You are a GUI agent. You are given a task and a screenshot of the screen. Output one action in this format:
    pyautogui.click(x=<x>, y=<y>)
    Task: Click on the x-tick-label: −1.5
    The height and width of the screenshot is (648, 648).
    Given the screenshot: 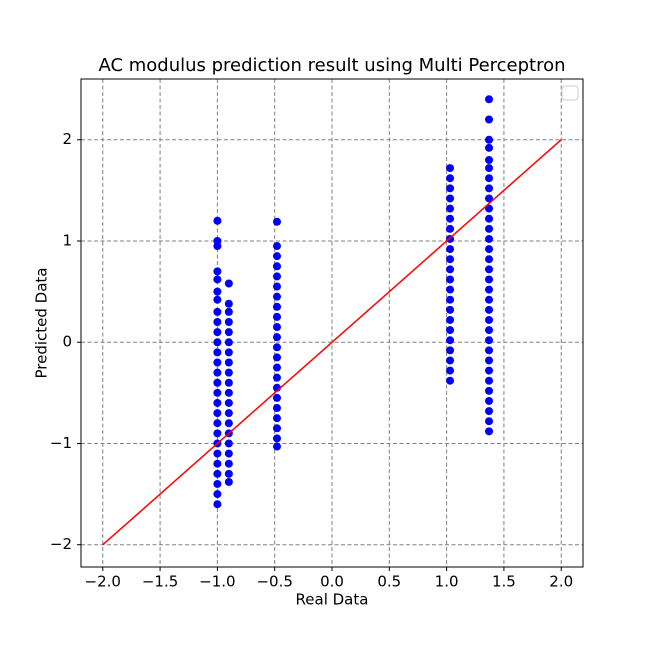 What is the action you would take?
    pyautogui.click(x=160, y=582)
    